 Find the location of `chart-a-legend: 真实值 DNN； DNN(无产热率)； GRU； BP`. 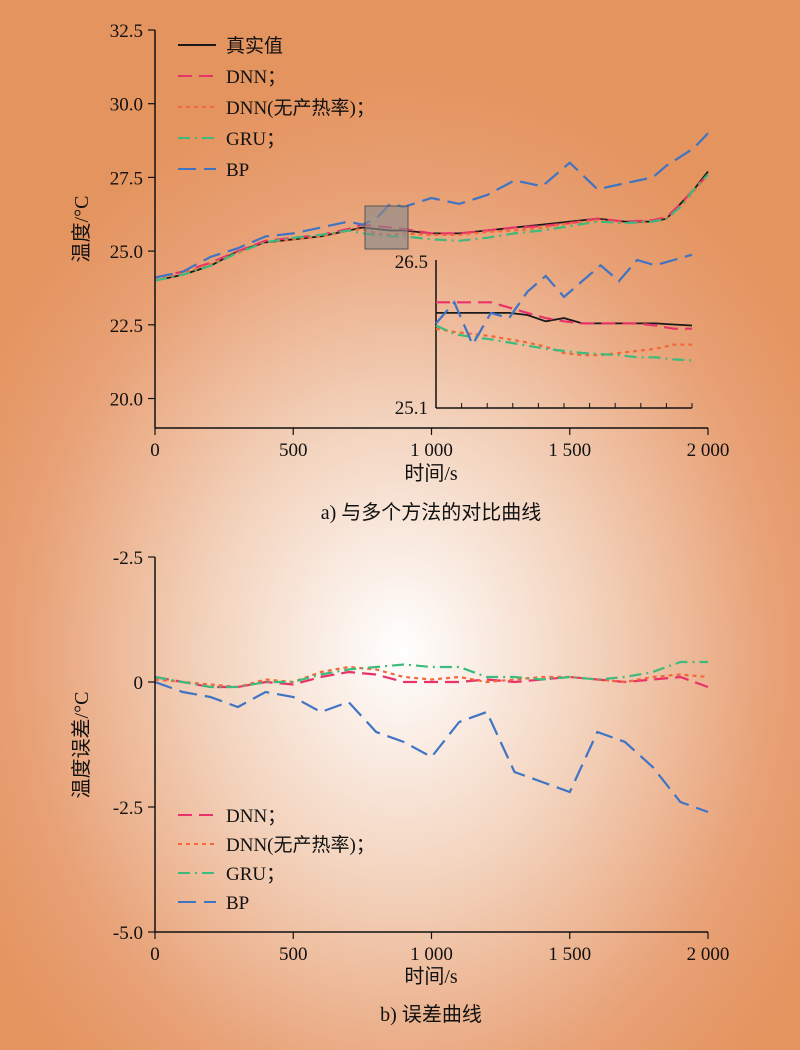

chart-a-legend: 真实值 DNN； DNN(无产热率)； GRU； BP is located at coordinates (276, 108).